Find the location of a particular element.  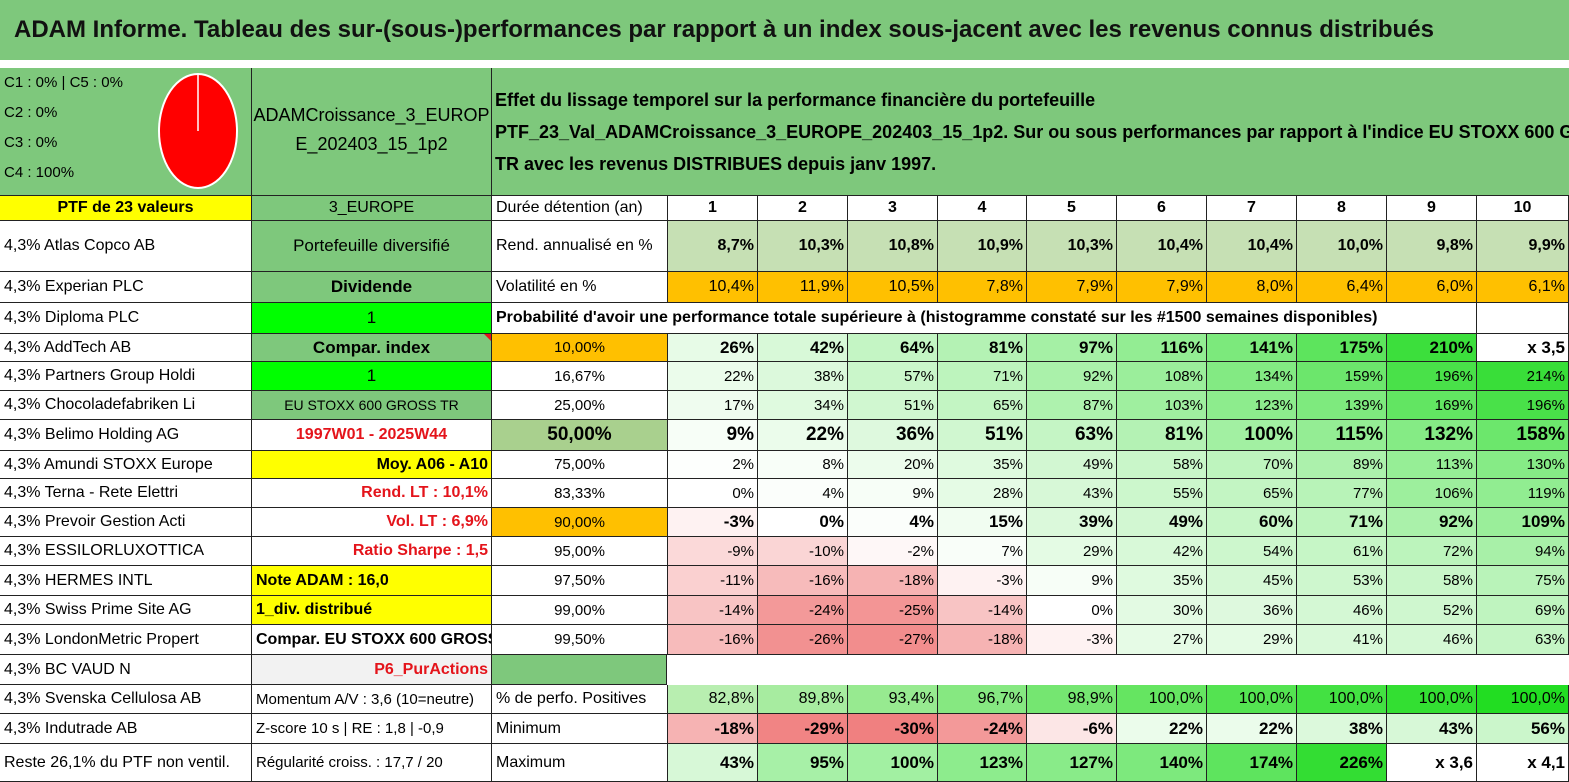

class-label: C3 : 0% is located at coordinates (31, 142).